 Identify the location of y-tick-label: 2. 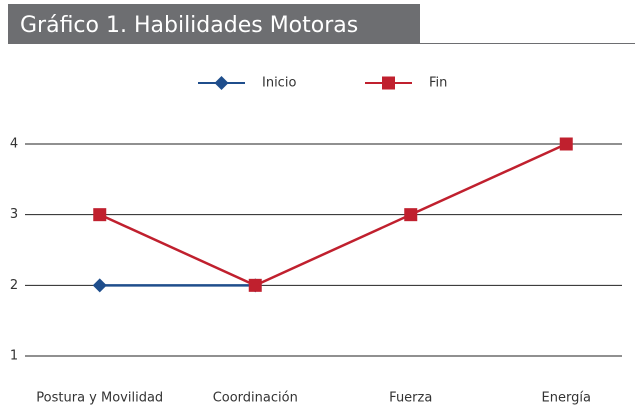
(14, 285).